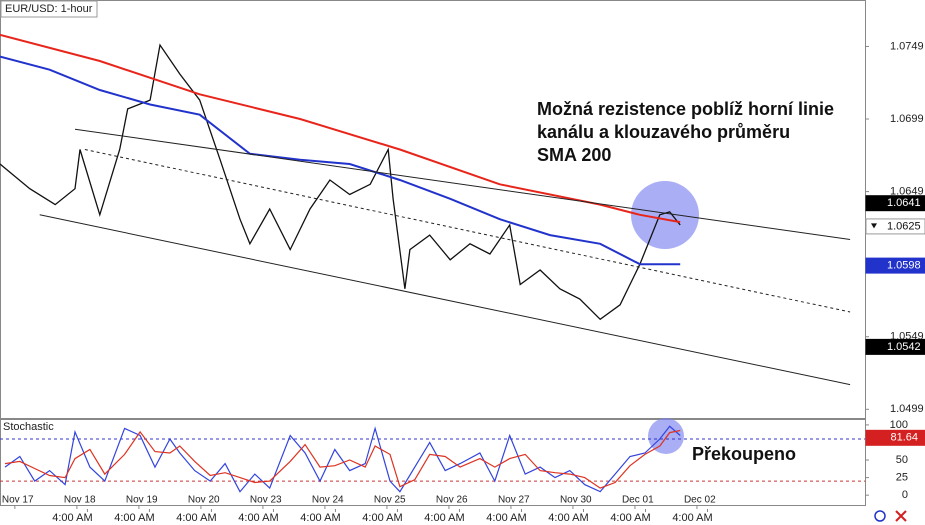  I want to click on x-tick-label: Nov 18, so click(80, 500).